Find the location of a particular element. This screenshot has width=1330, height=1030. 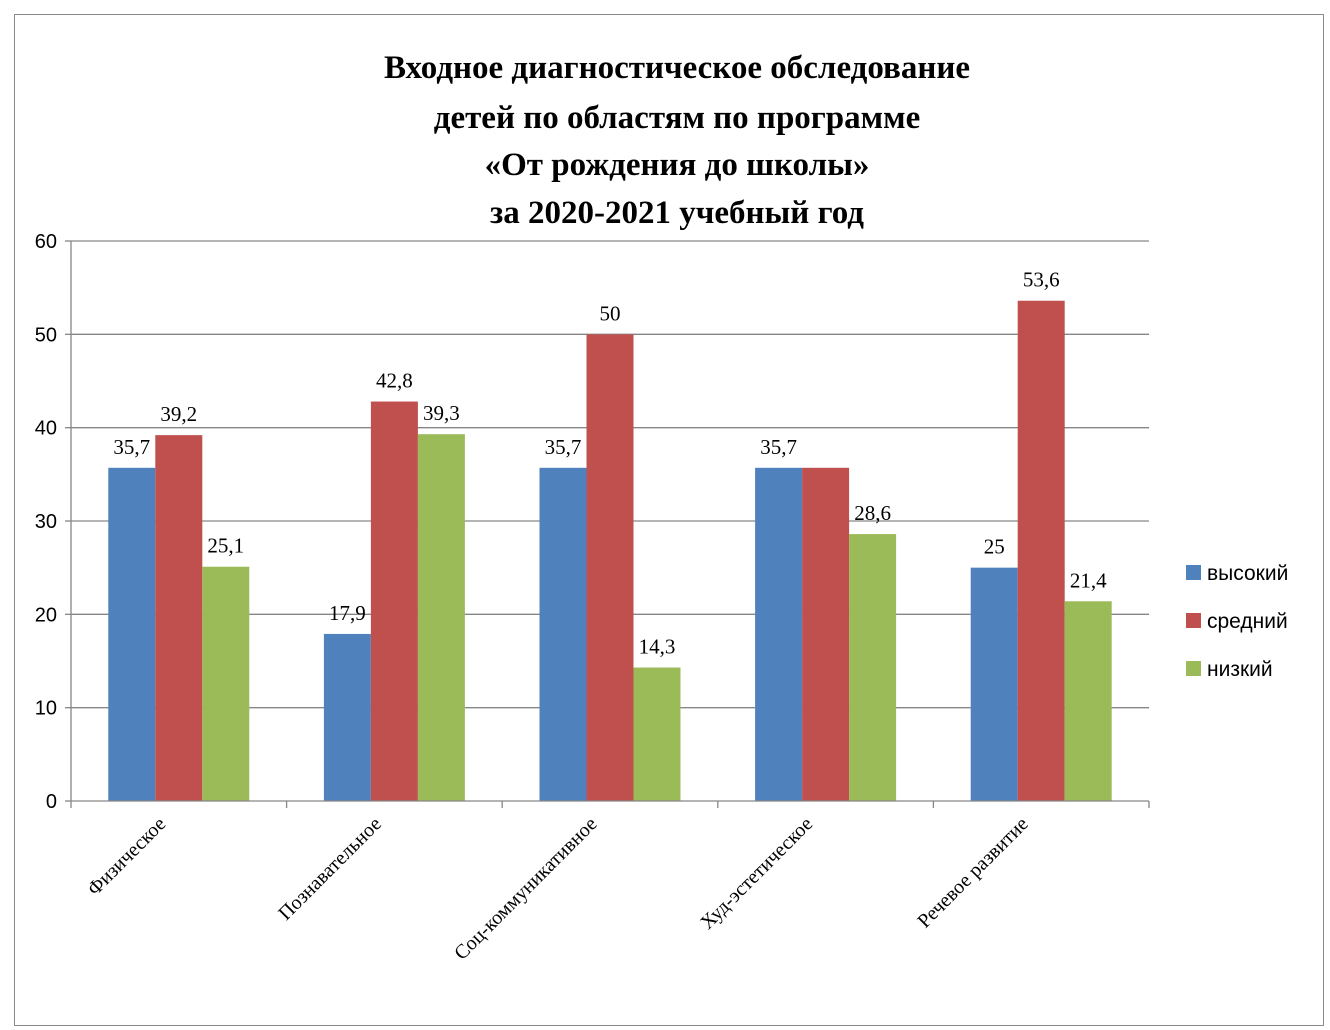

x-tick-label: Худ-эстетическое is located at coordinates (756, 873).